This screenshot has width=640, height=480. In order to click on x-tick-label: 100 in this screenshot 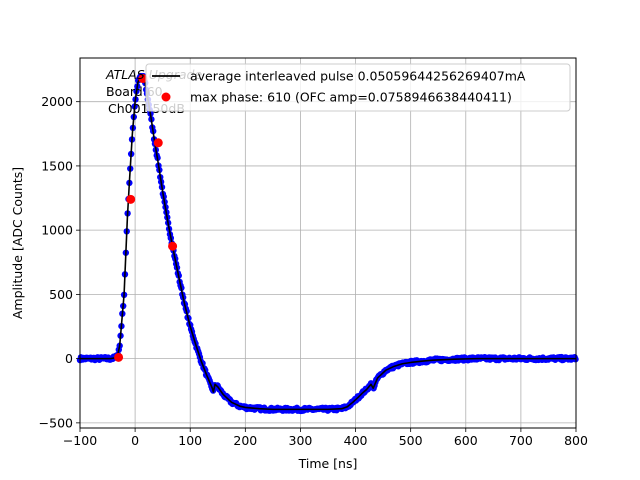, I will do `click(190, 440)`.